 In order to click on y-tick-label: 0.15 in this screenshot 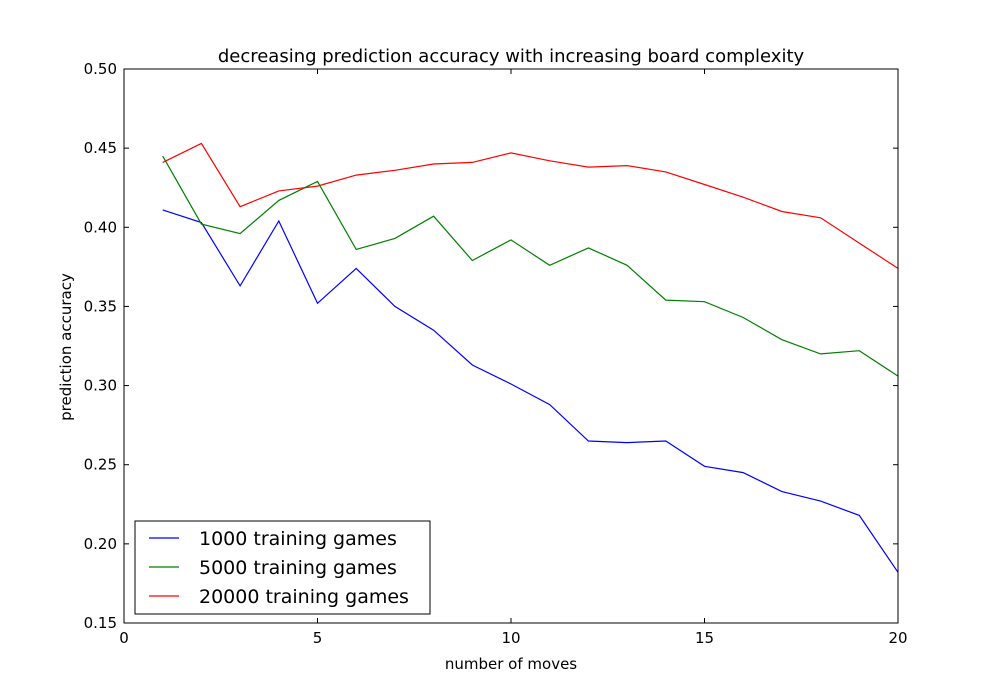, I will do `click(100, 623)`.